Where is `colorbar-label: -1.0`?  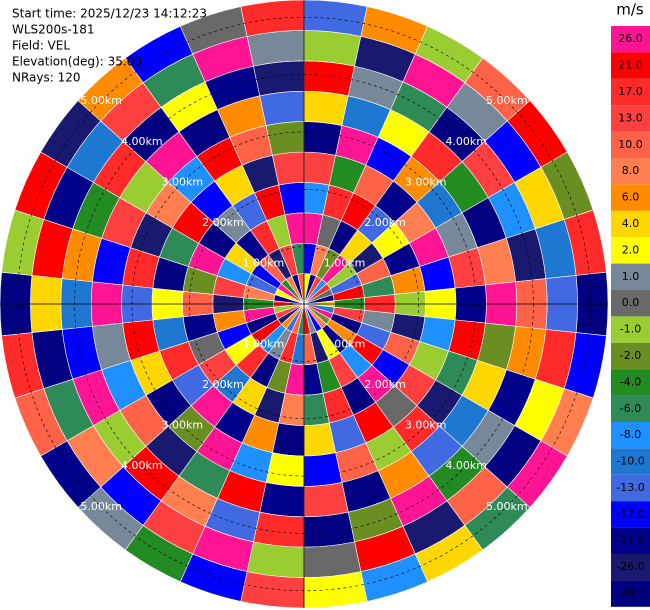
colorbar-label: -1.0 is located at coordinates (630, 329).